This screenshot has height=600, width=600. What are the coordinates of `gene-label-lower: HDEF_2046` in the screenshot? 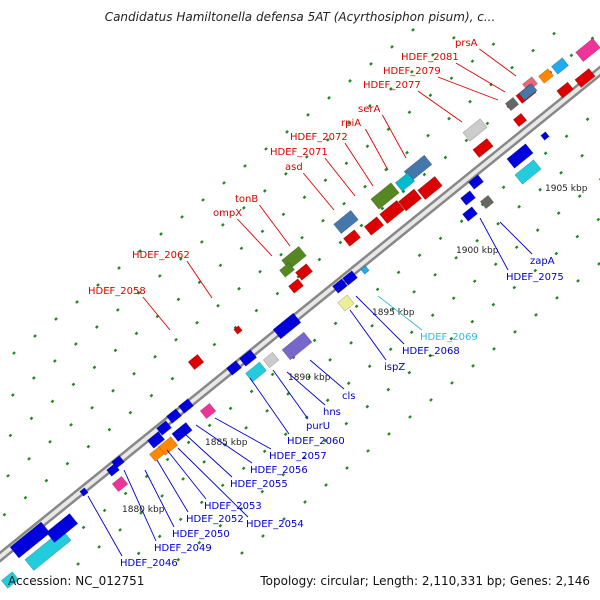 It's located at (149, 563).